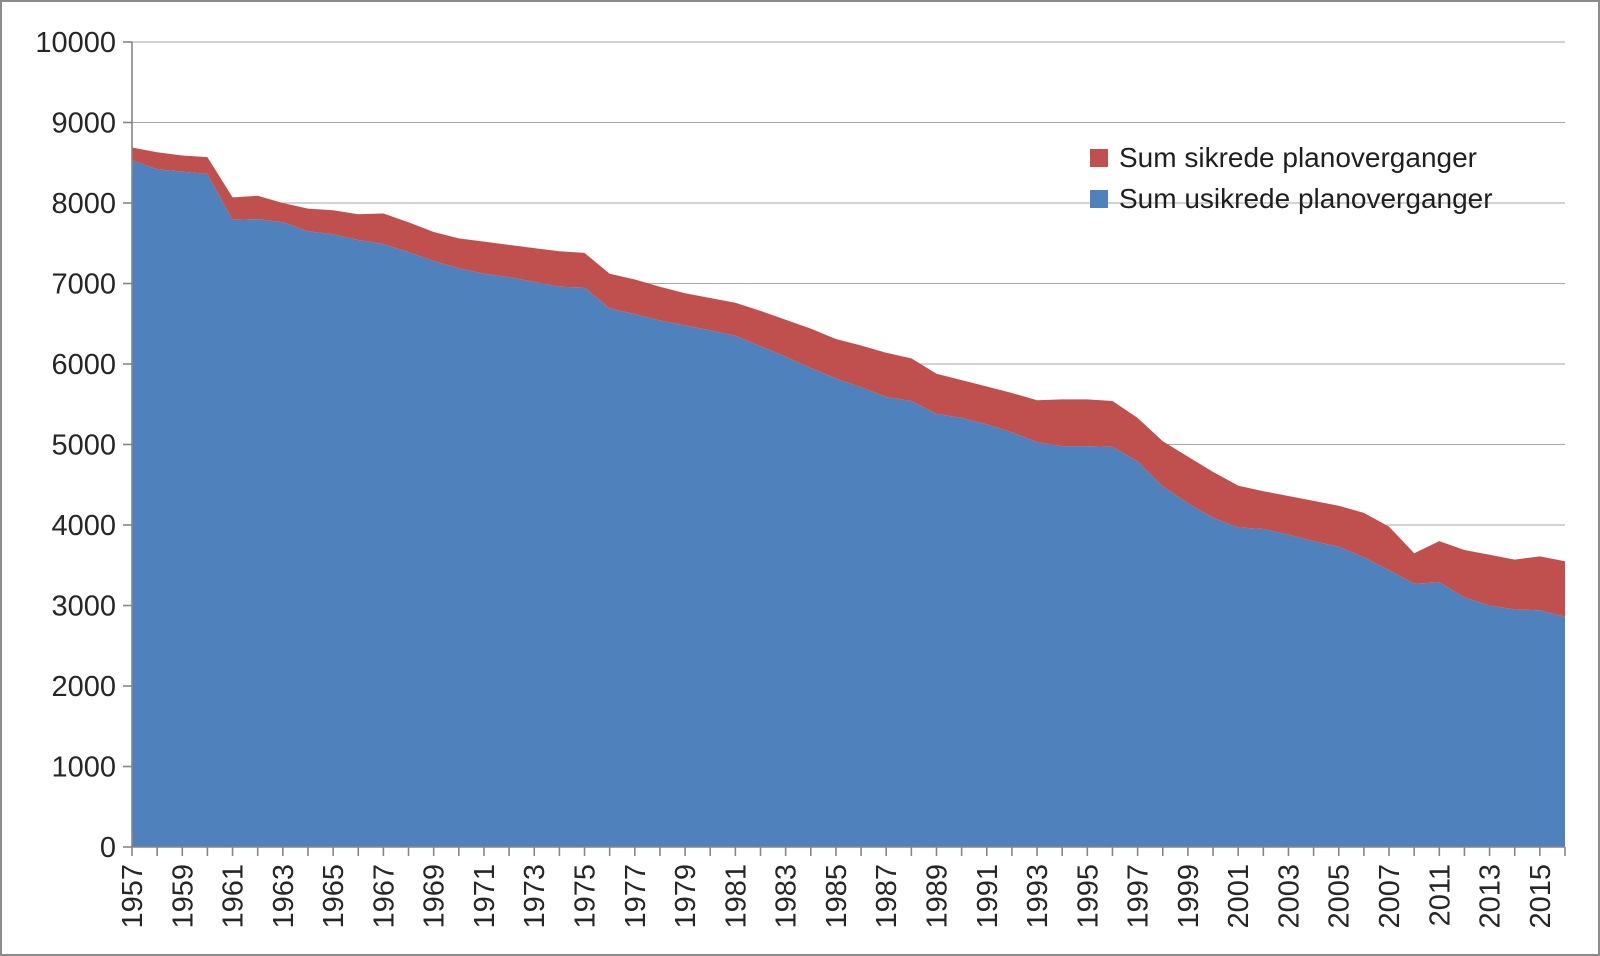  I want to click on x-tick-label: 1983, so click(787, 896).